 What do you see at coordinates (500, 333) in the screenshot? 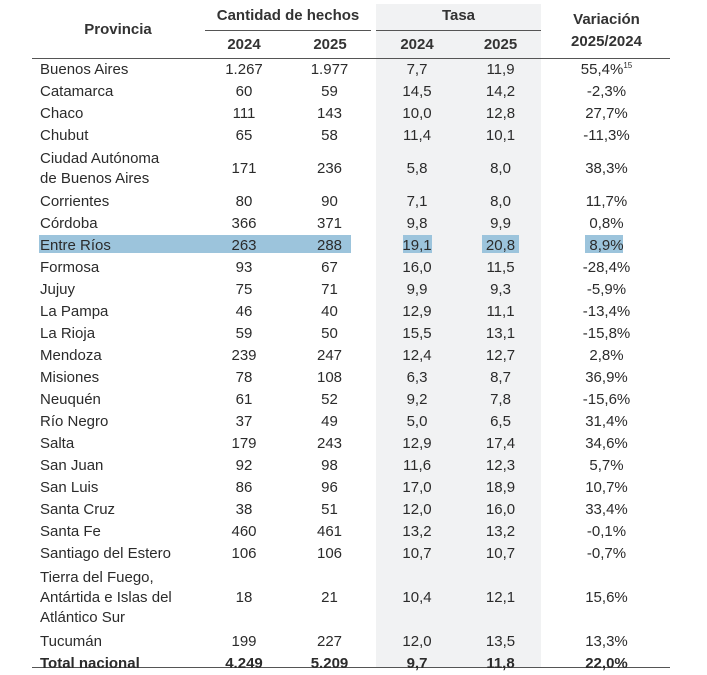
I see `tasa-2025: 13,1` at bounding box center [500, 333].